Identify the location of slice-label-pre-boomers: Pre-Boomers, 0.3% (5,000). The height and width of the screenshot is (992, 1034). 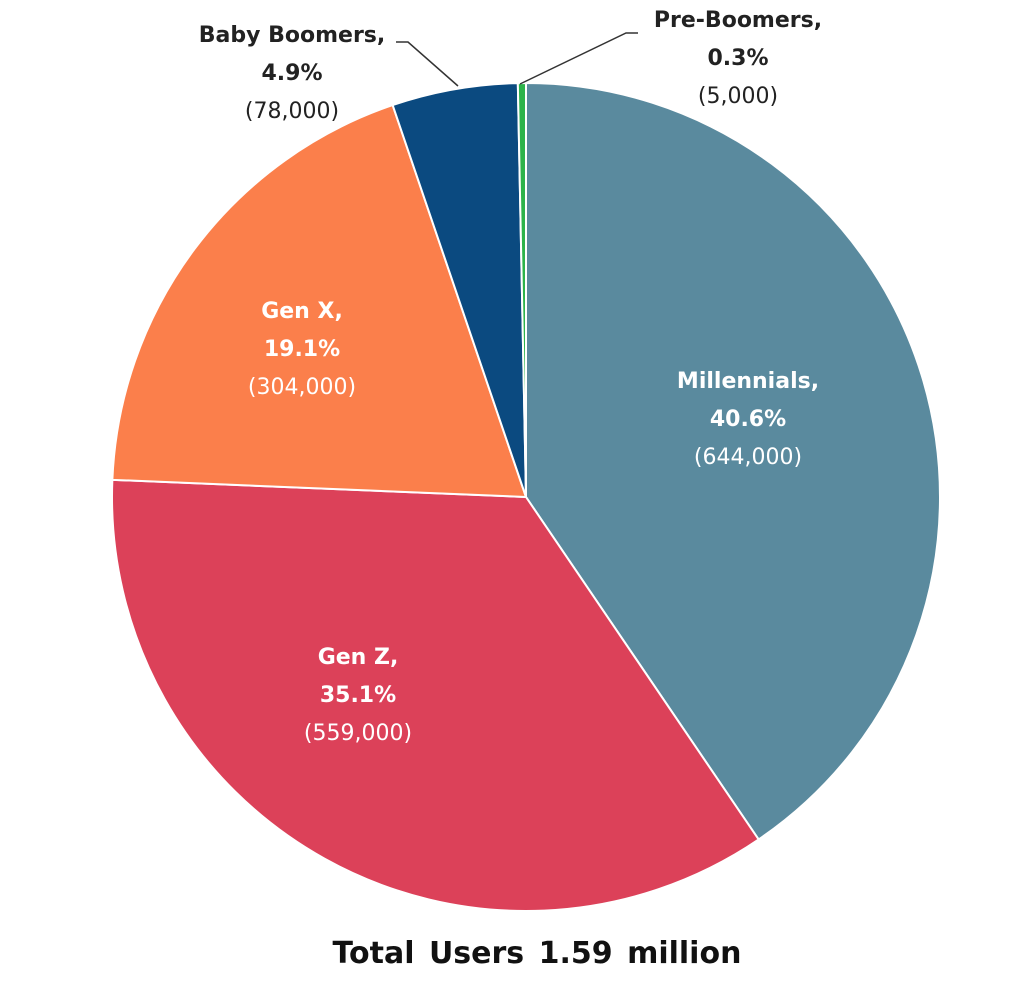
(738, 58).